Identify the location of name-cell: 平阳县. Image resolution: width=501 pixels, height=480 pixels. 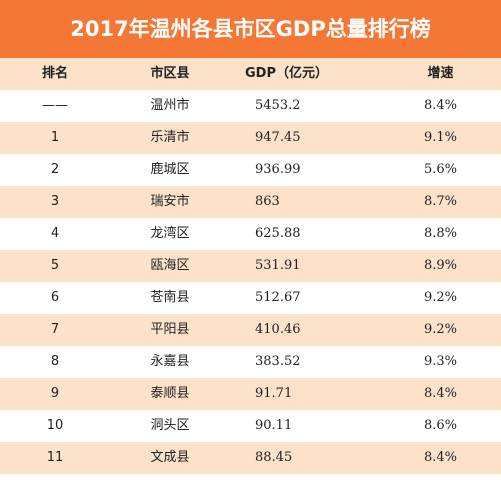
(170, 329).